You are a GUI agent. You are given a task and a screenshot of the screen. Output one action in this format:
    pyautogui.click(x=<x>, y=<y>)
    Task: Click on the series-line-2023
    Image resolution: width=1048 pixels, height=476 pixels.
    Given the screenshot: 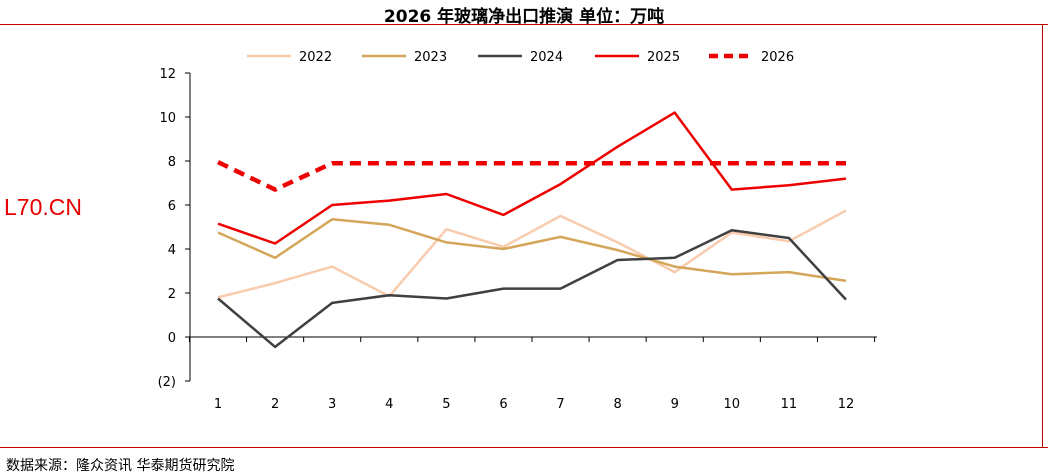 What is the action you would take?
    pyautogui.click(x=532, y=250)
    